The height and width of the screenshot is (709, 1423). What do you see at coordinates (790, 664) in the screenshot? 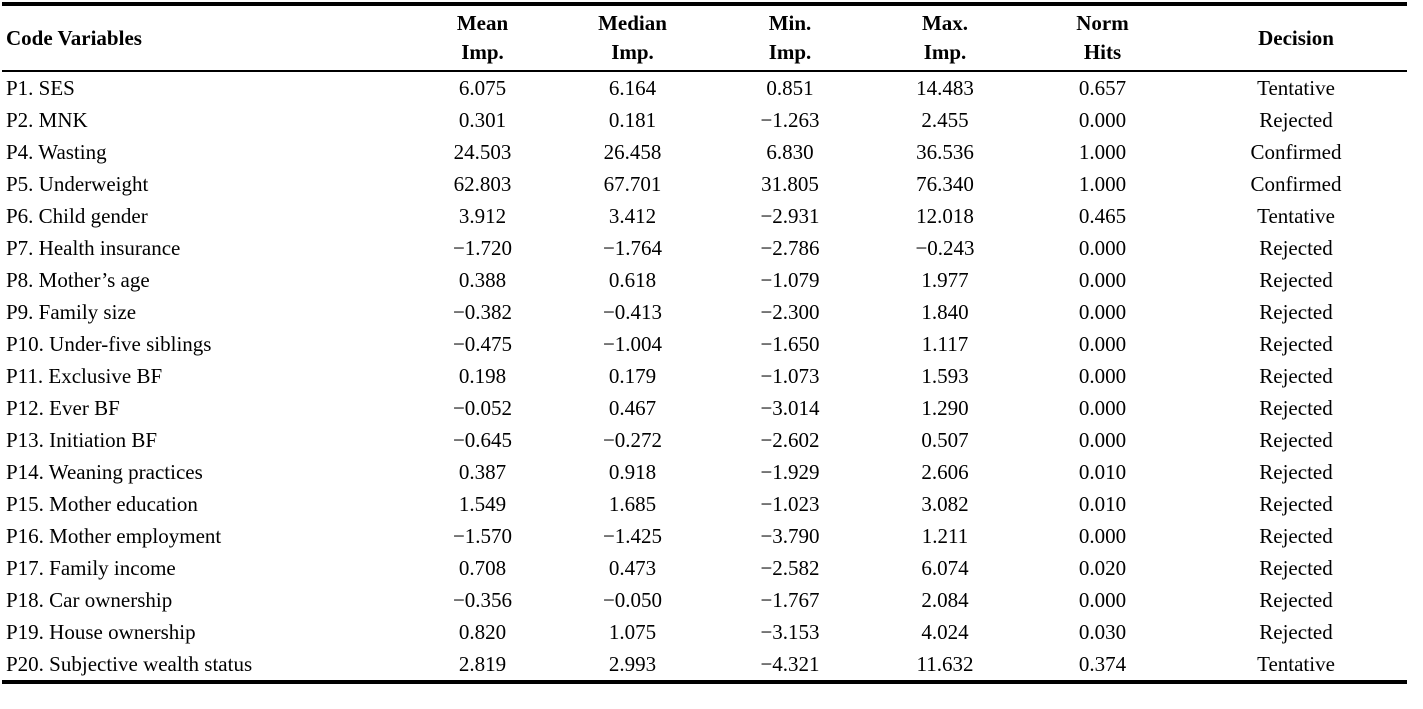
I see `cell-min: −4.321` at bounding box center [790, 664].